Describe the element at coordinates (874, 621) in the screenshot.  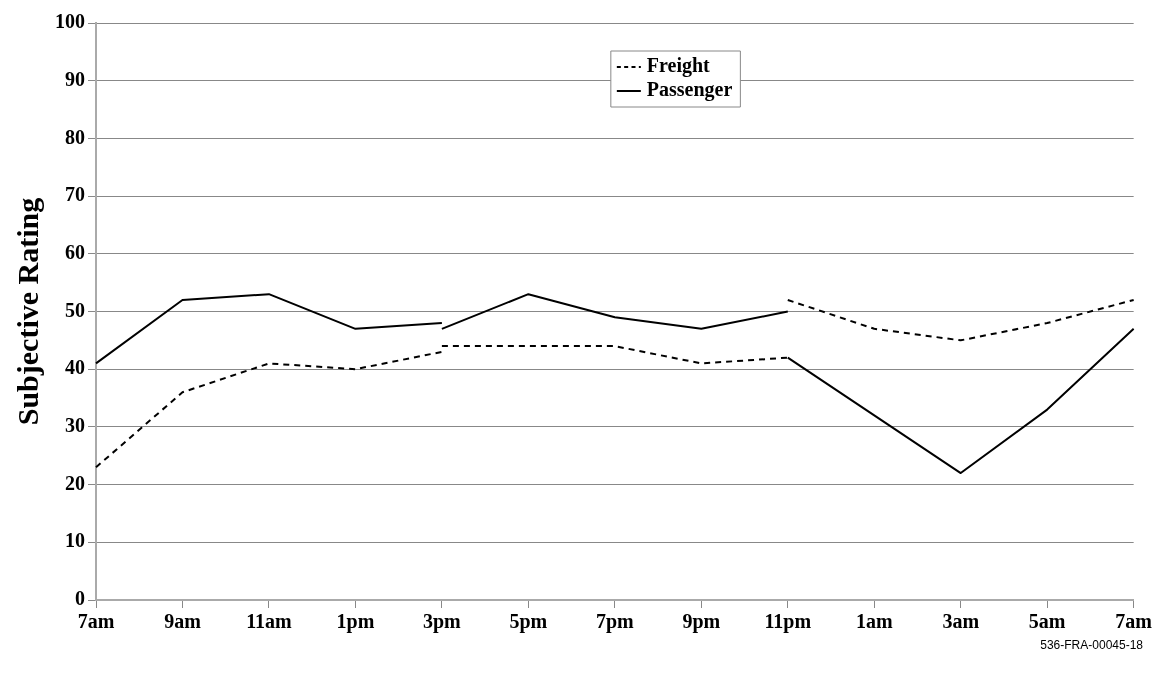
I see `x-tick-label: 1am` at that location.